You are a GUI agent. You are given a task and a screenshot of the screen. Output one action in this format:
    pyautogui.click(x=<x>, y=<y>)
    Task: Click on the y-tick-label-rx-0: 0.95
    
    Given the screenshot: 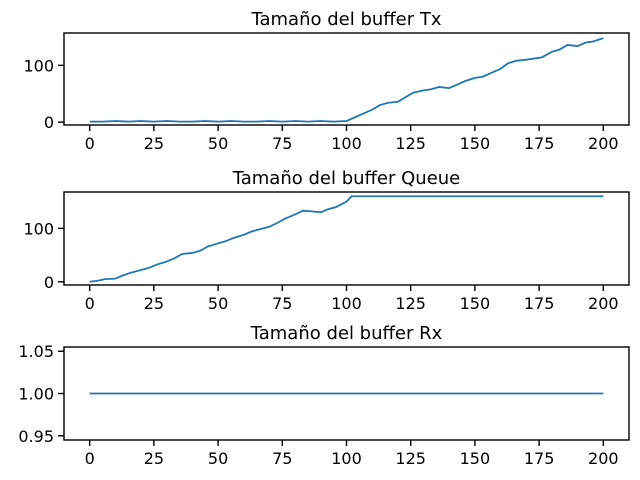 What is the action you would take?
    pyautogui.click(x=36, y=436)
    